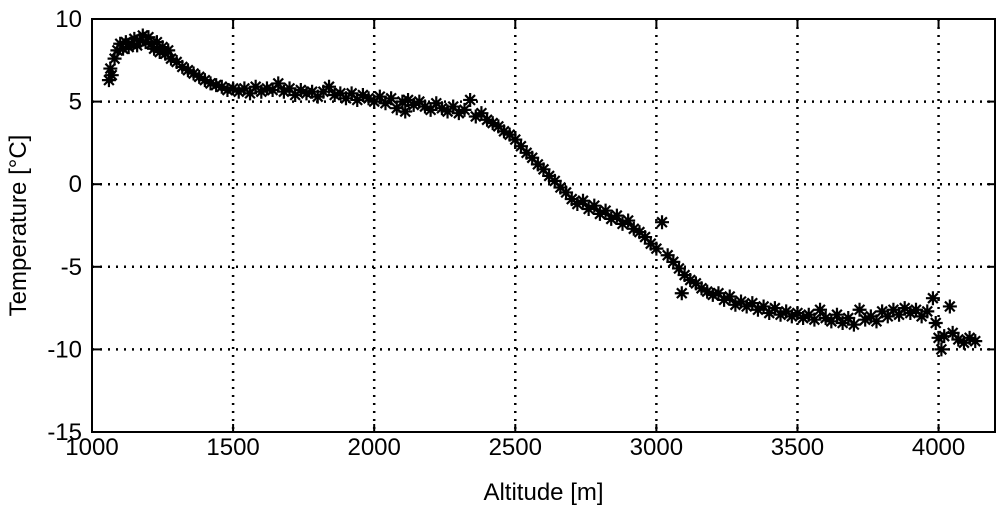  I want to click on x-tick-label: 2000, so click(373, 447).